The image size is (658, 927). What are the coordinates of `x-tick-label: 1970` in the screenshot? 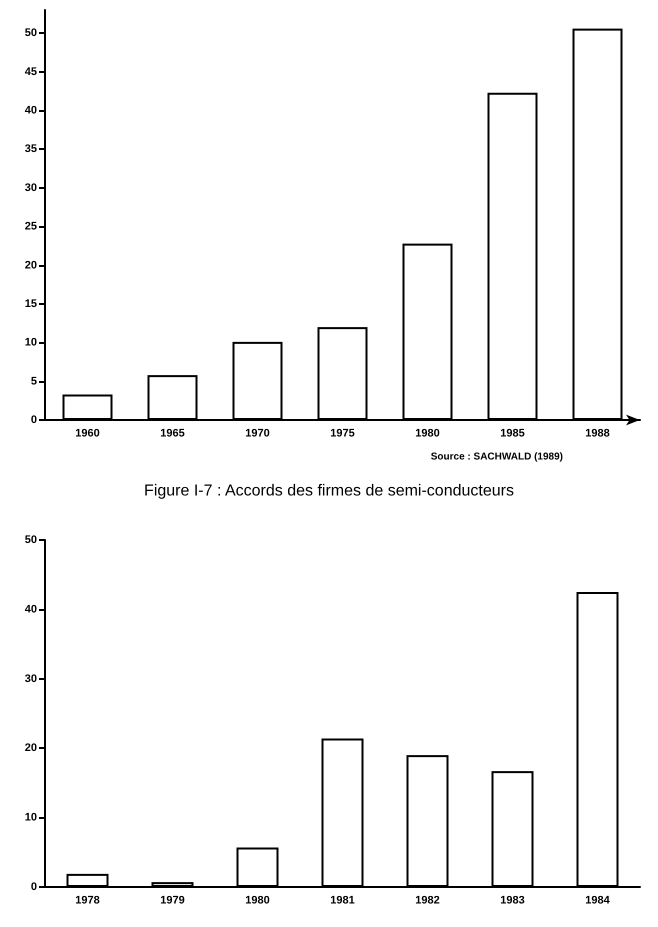 It's located at (257, 434).